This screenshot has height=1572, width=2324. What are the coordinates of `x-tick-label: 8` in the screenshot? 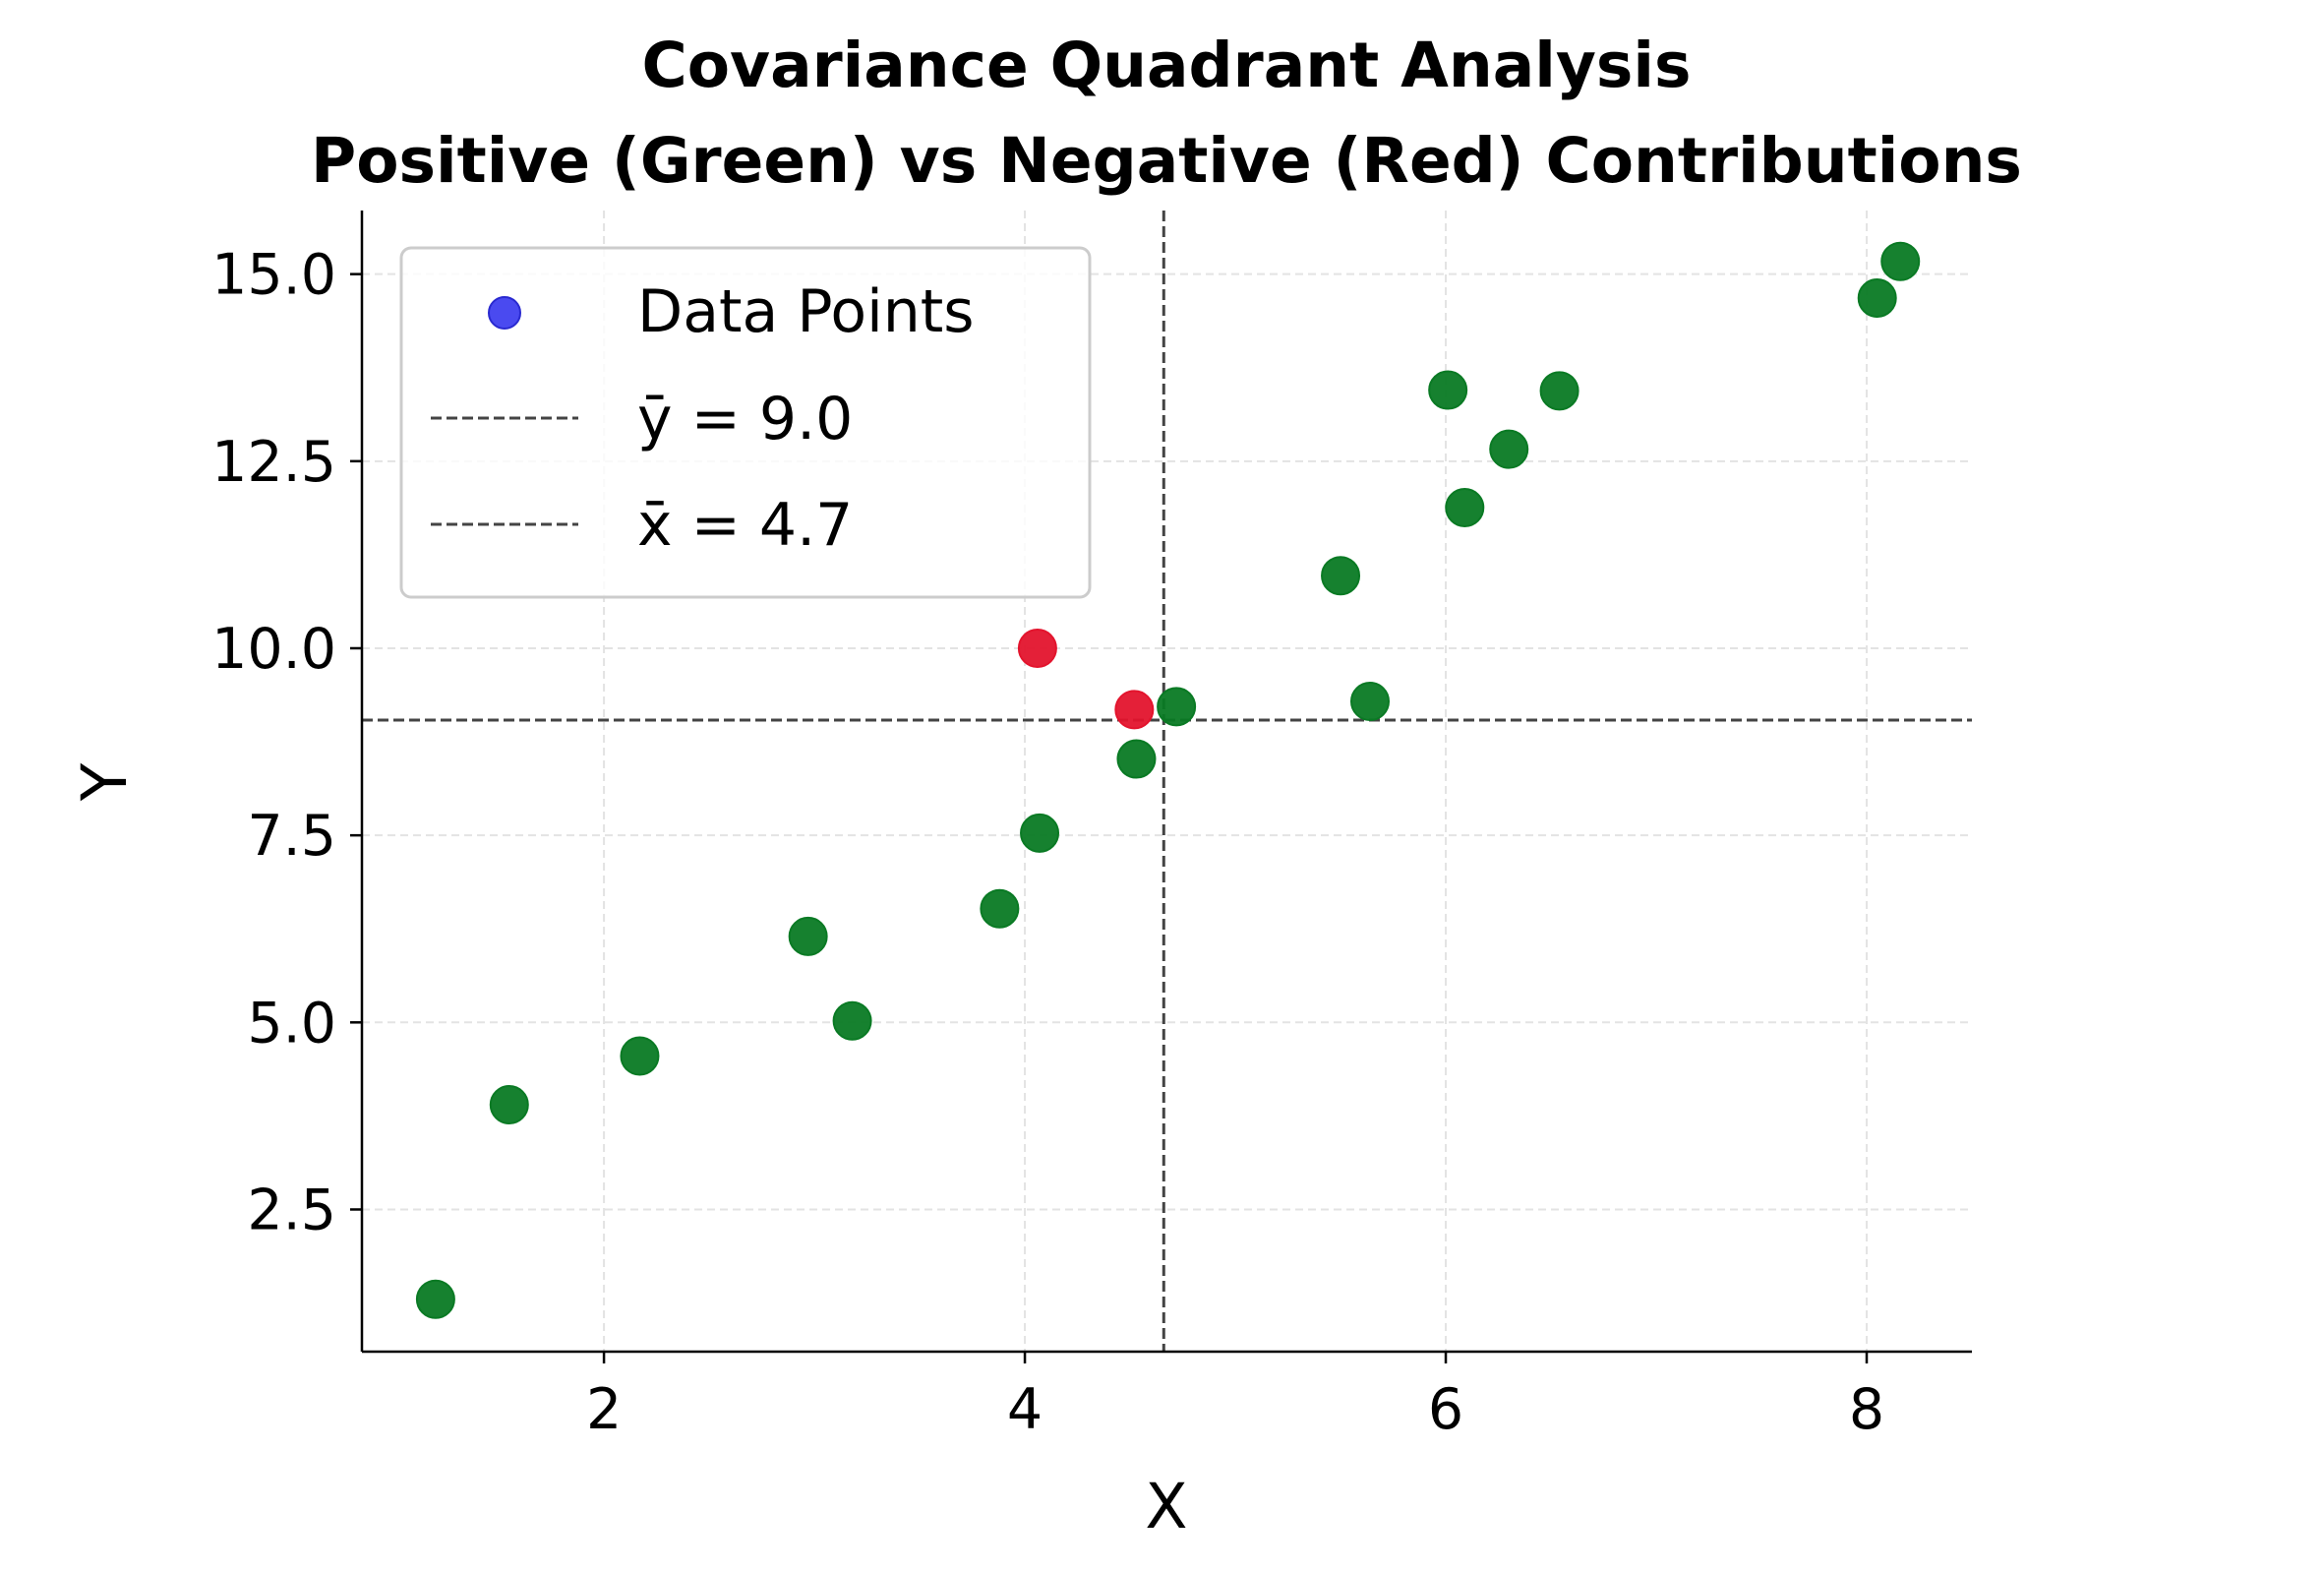 It's located at (1866, 1409).